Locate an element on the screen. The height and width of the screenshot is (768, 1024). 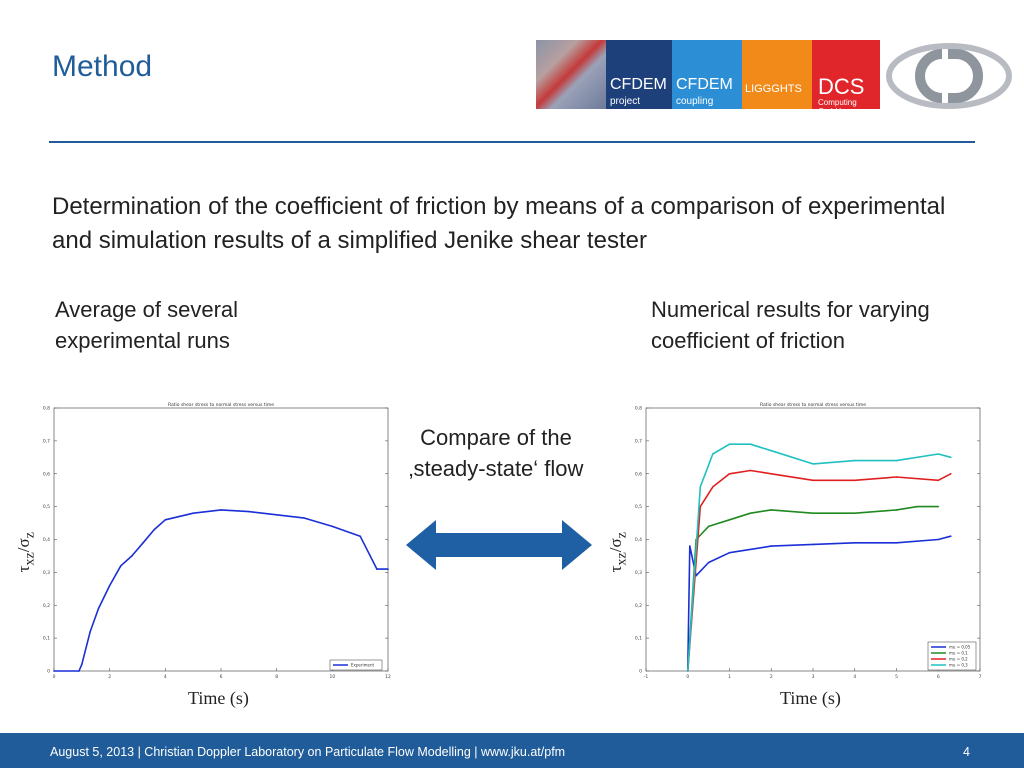
experimental-caption: Average of several experimental runs is located at coordinates (147, 325).